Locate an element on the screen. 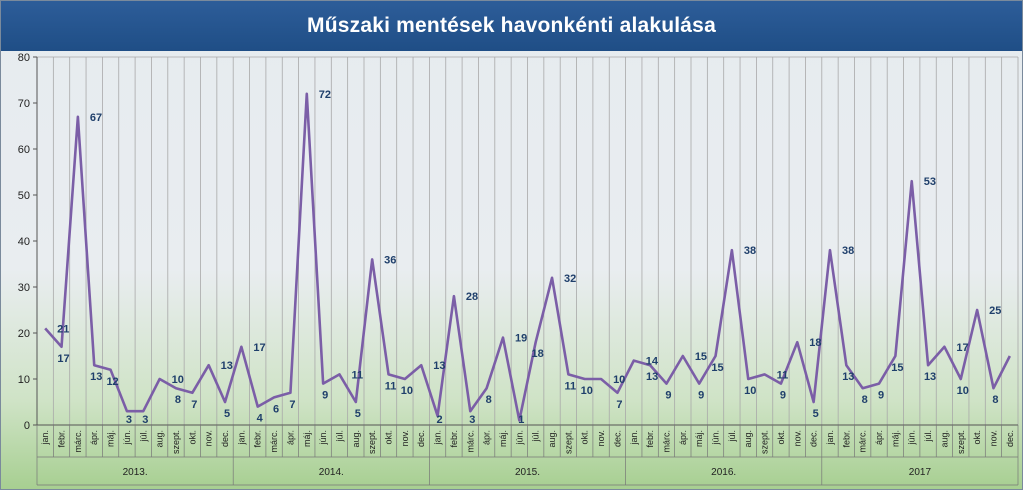  data-label: 4 is located at coordinates (260, 419).